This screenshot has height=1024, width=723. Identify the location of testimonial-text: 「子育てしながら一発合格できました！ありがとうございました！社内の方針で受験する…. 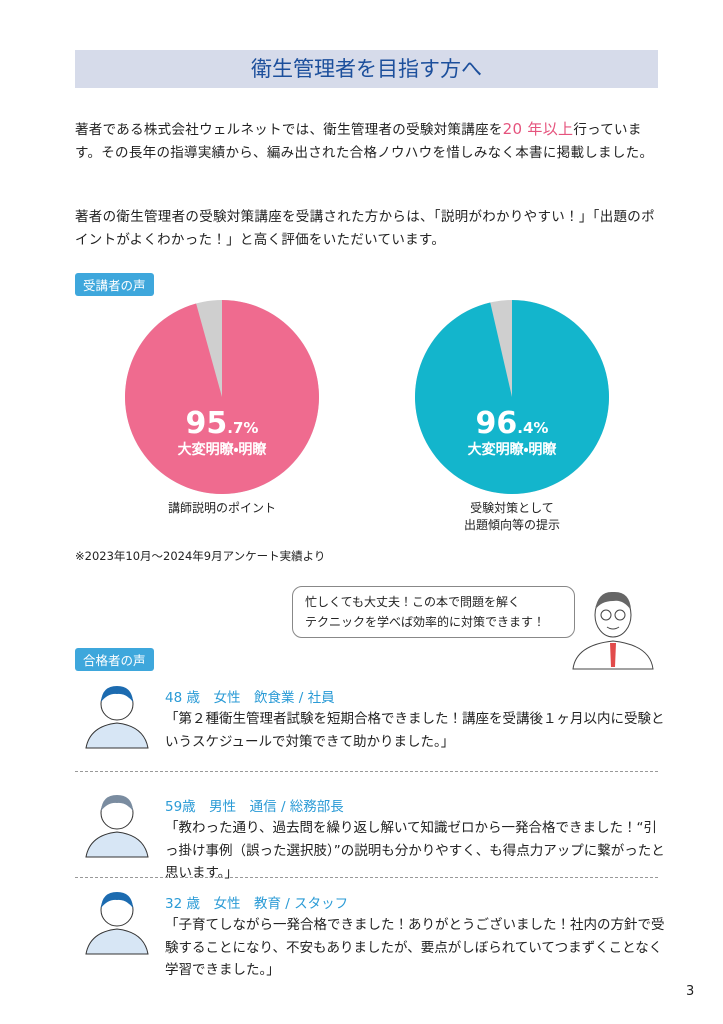
(415, 947).